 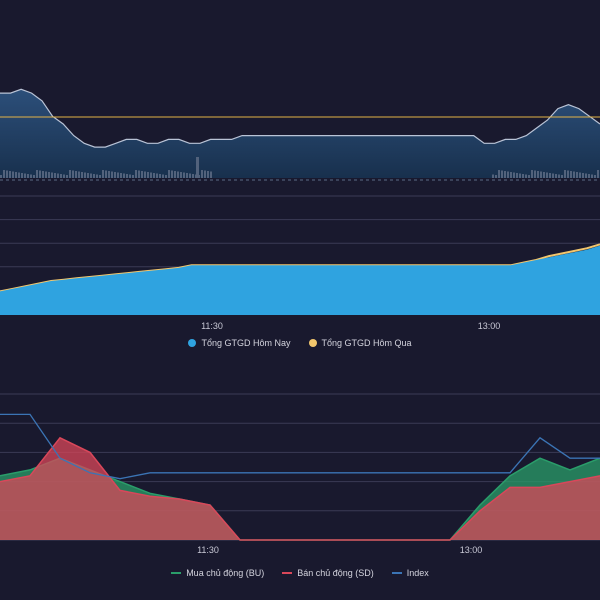 I want to click on buy-active-area, so click(x=300, y=499).